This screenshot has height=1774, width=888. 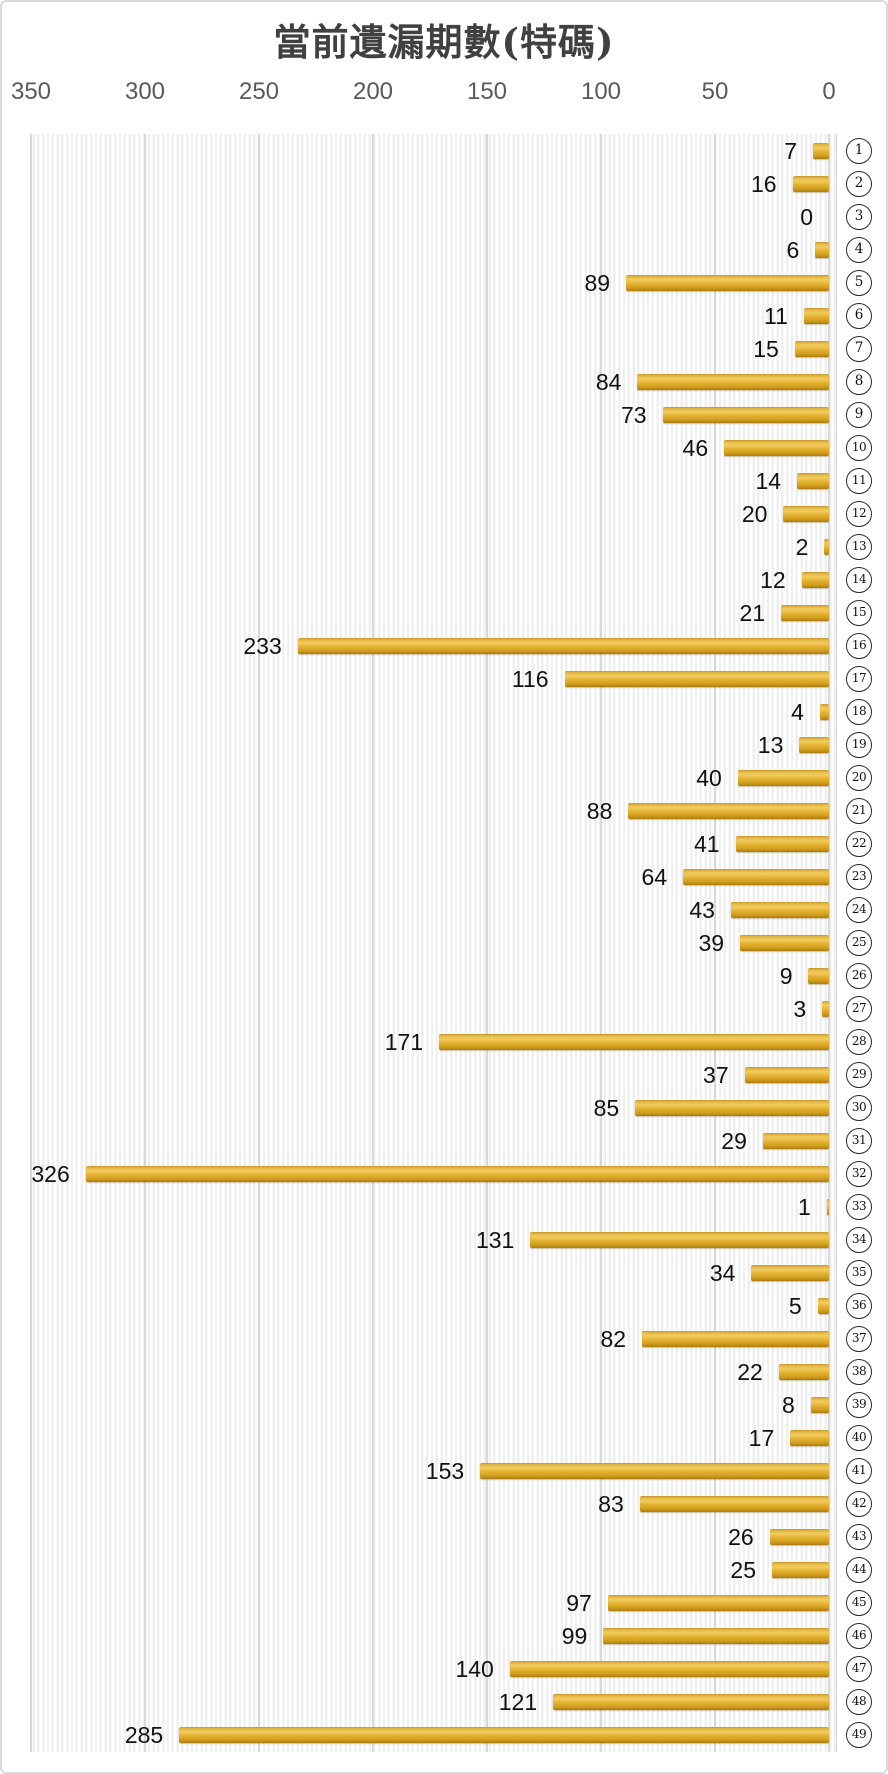 I want to click on category-badge: 4, so click(x=859, y=249).